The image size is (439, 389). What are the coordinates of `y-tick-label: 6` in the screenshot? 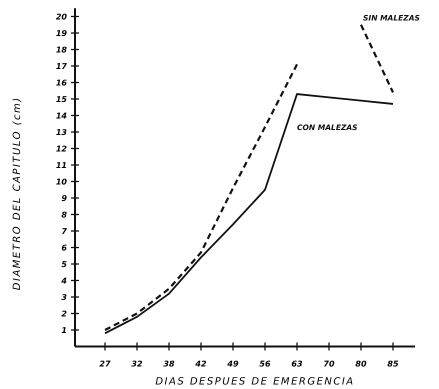 It's located at (64, 247).